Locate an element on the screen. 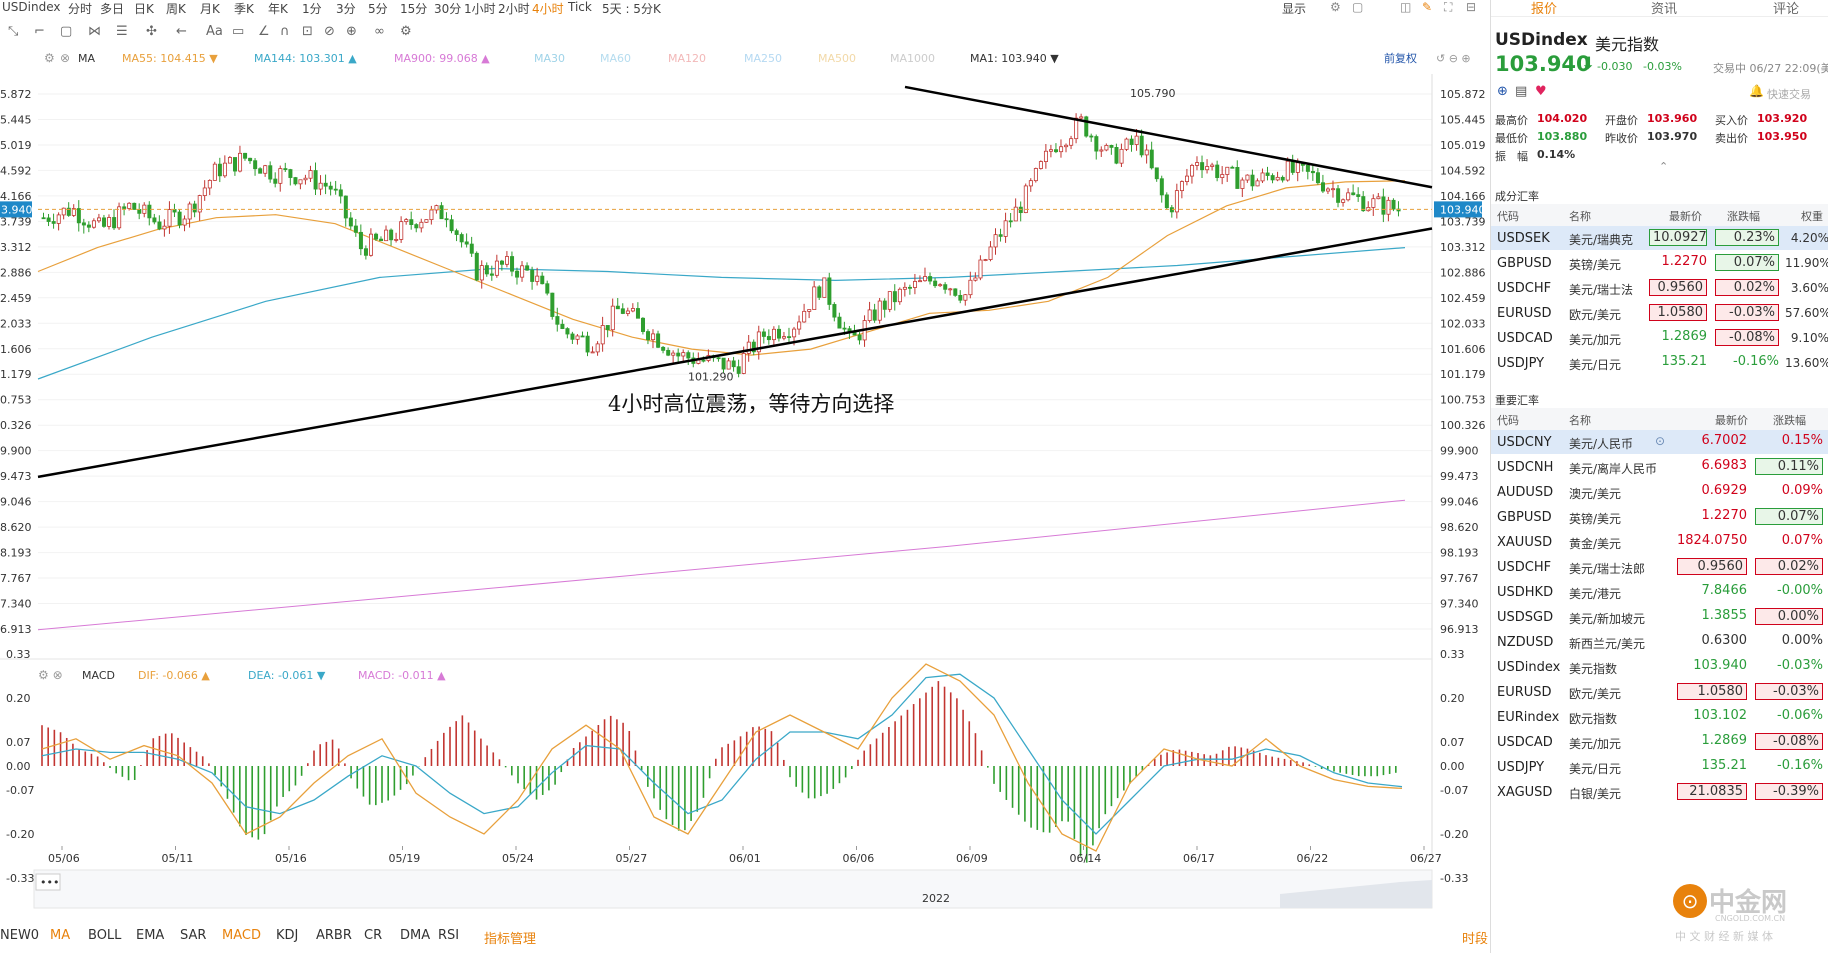 The image size is (1828, 953). comment-tool-icon: ▭ is located at coordinates (238, 31).